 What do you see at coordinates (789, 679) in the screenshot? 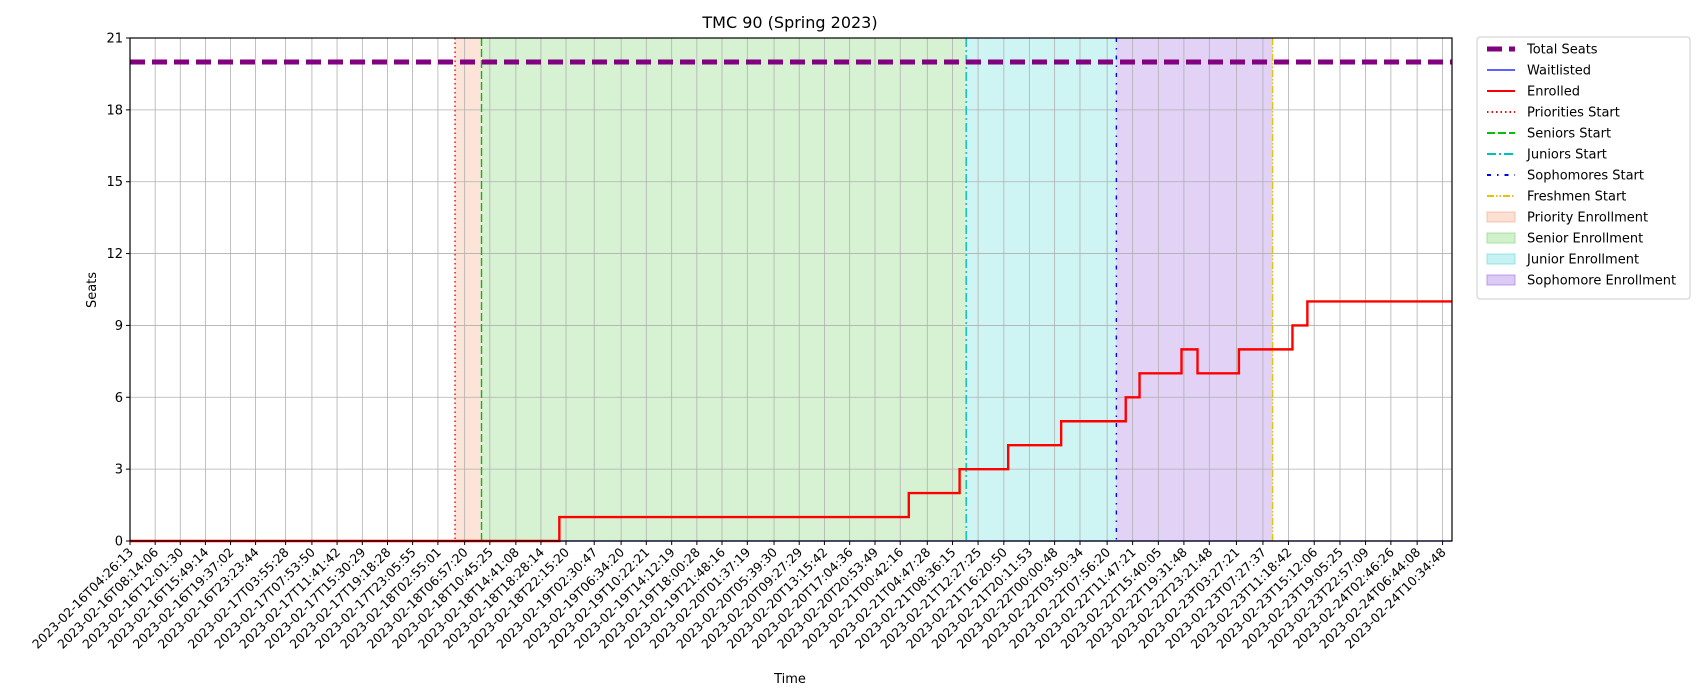
I see `x-axis-label: Time` at bounding box center [789, 679].